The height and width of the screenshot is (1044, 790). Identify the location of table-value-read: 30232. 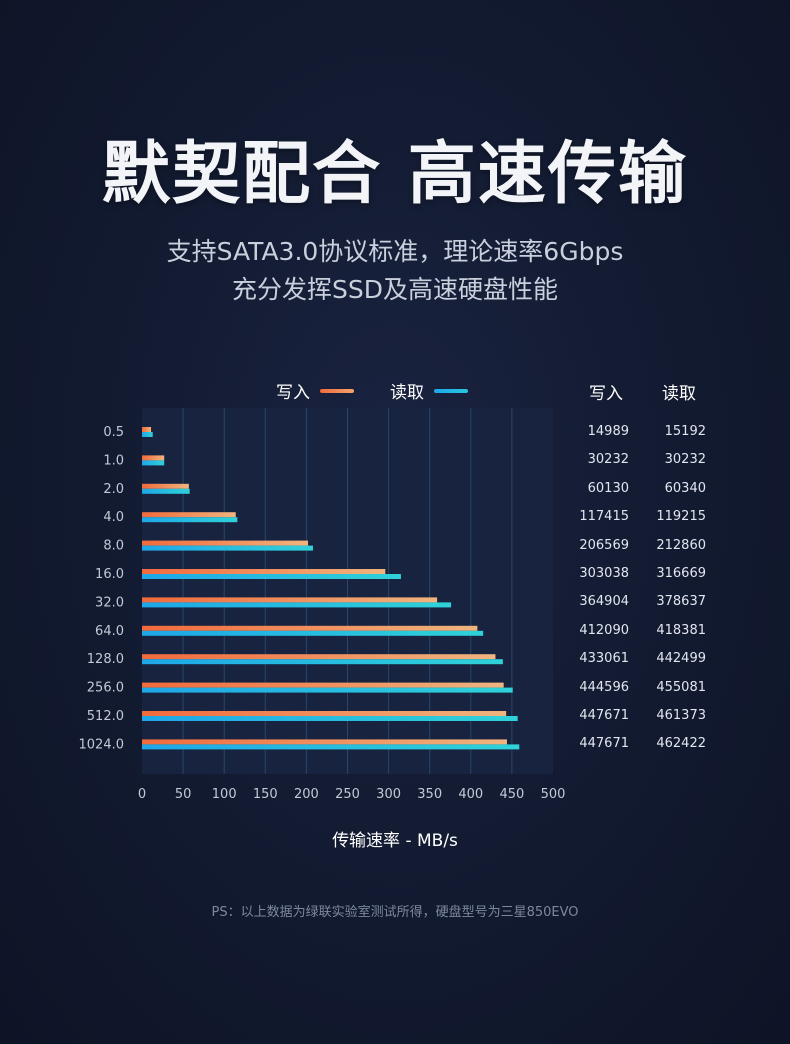
(685, 460).